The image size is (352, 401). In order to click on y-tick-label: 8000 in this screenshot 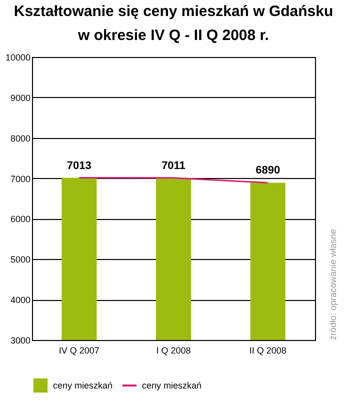, I will do `click(20, 138)`.